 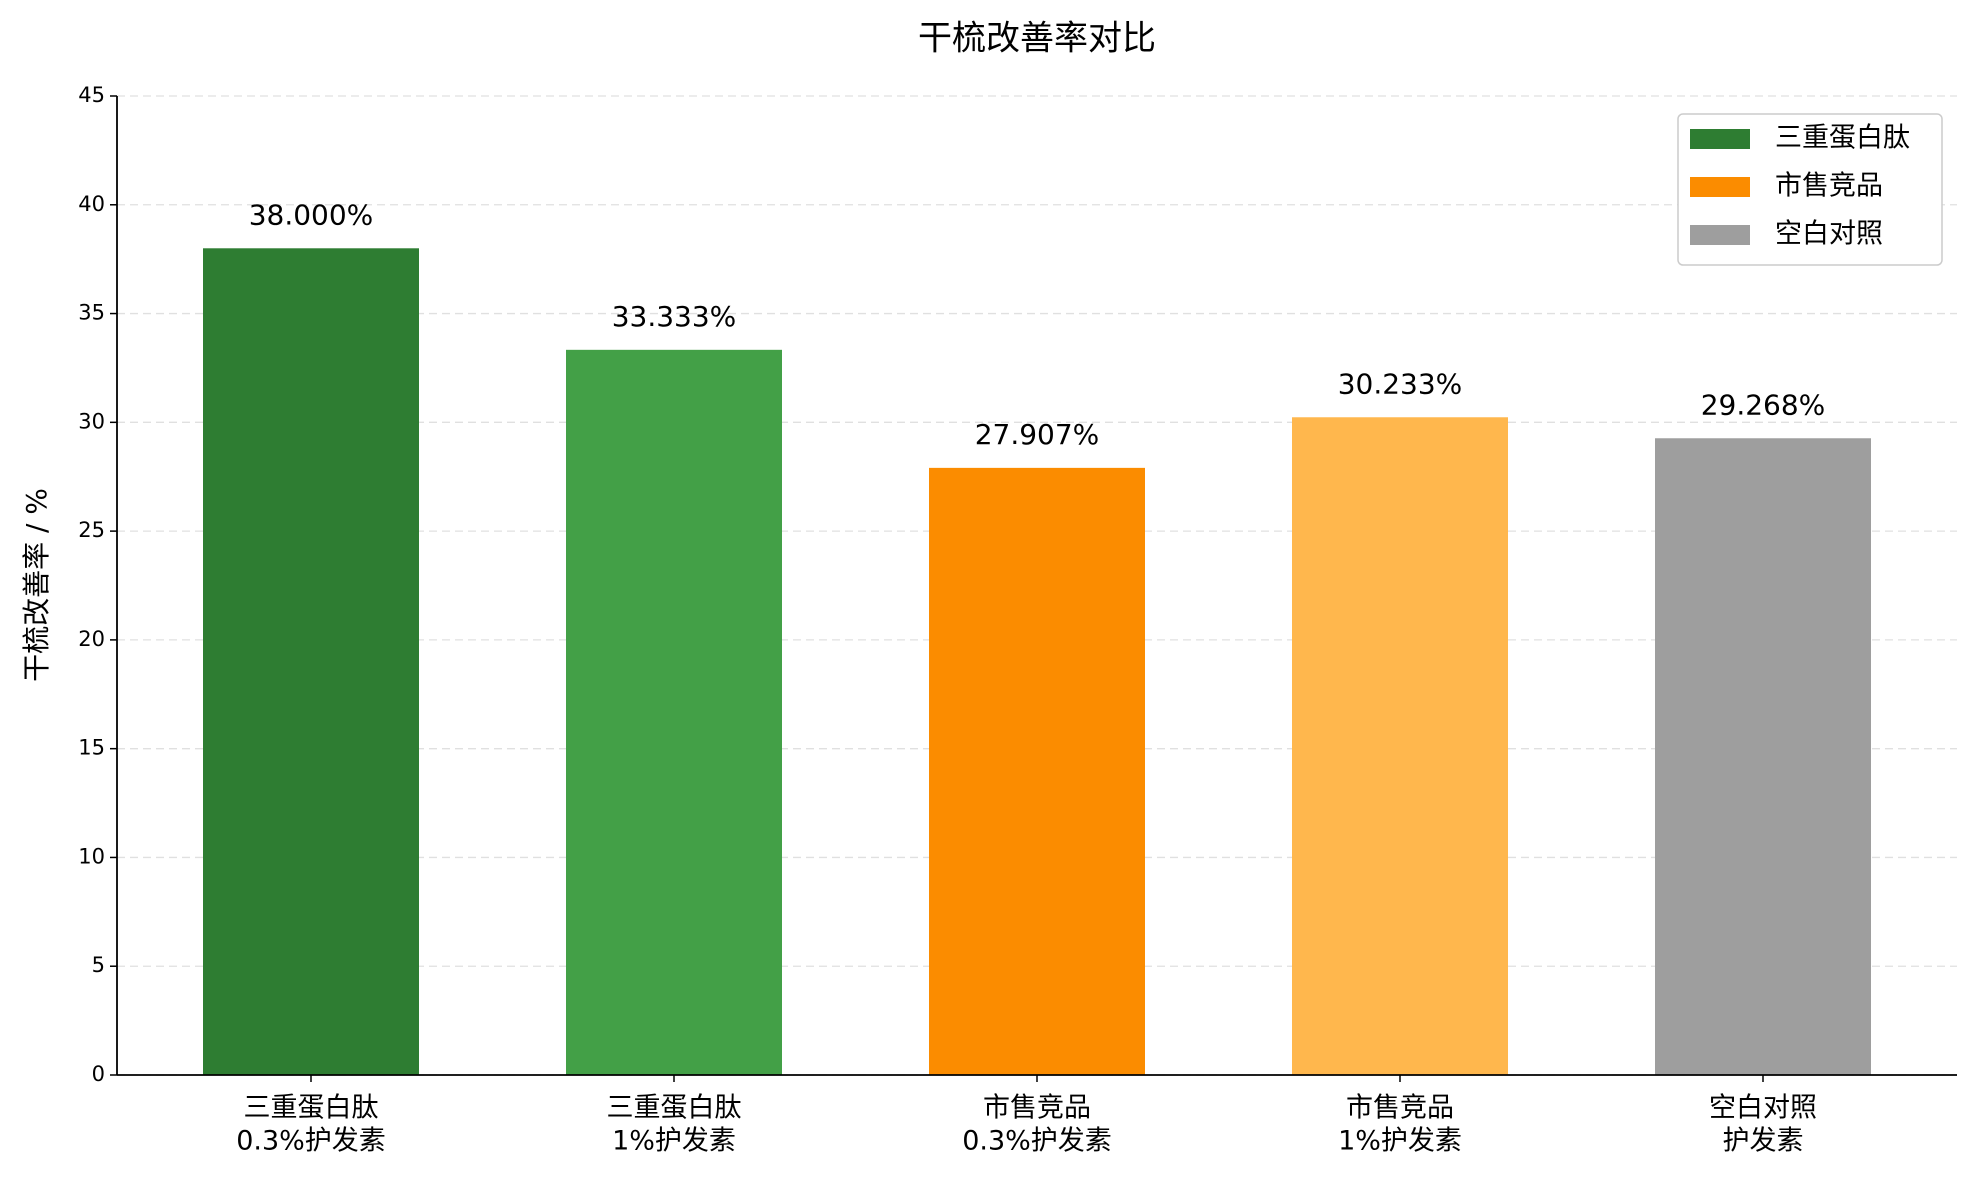 What do you see at coordinates (91, 530) in the screenshot?
I see `y-tick-label: 25` at bounding box center [91, 530].